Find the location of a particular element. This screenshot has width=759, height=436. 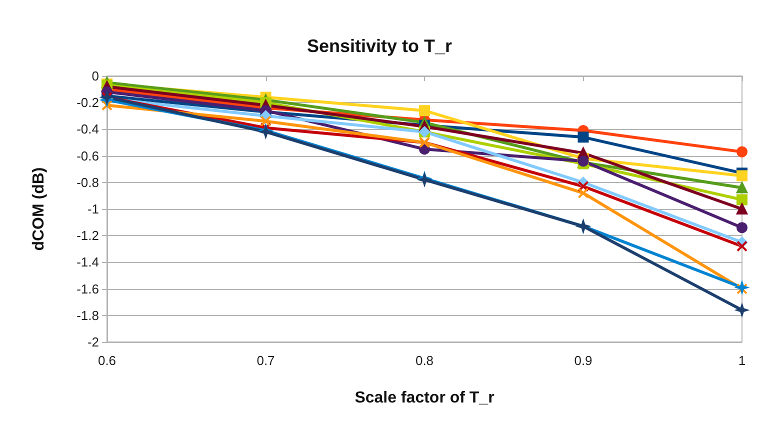

y-tick-label: -2 is located at coordinates (93, 342).